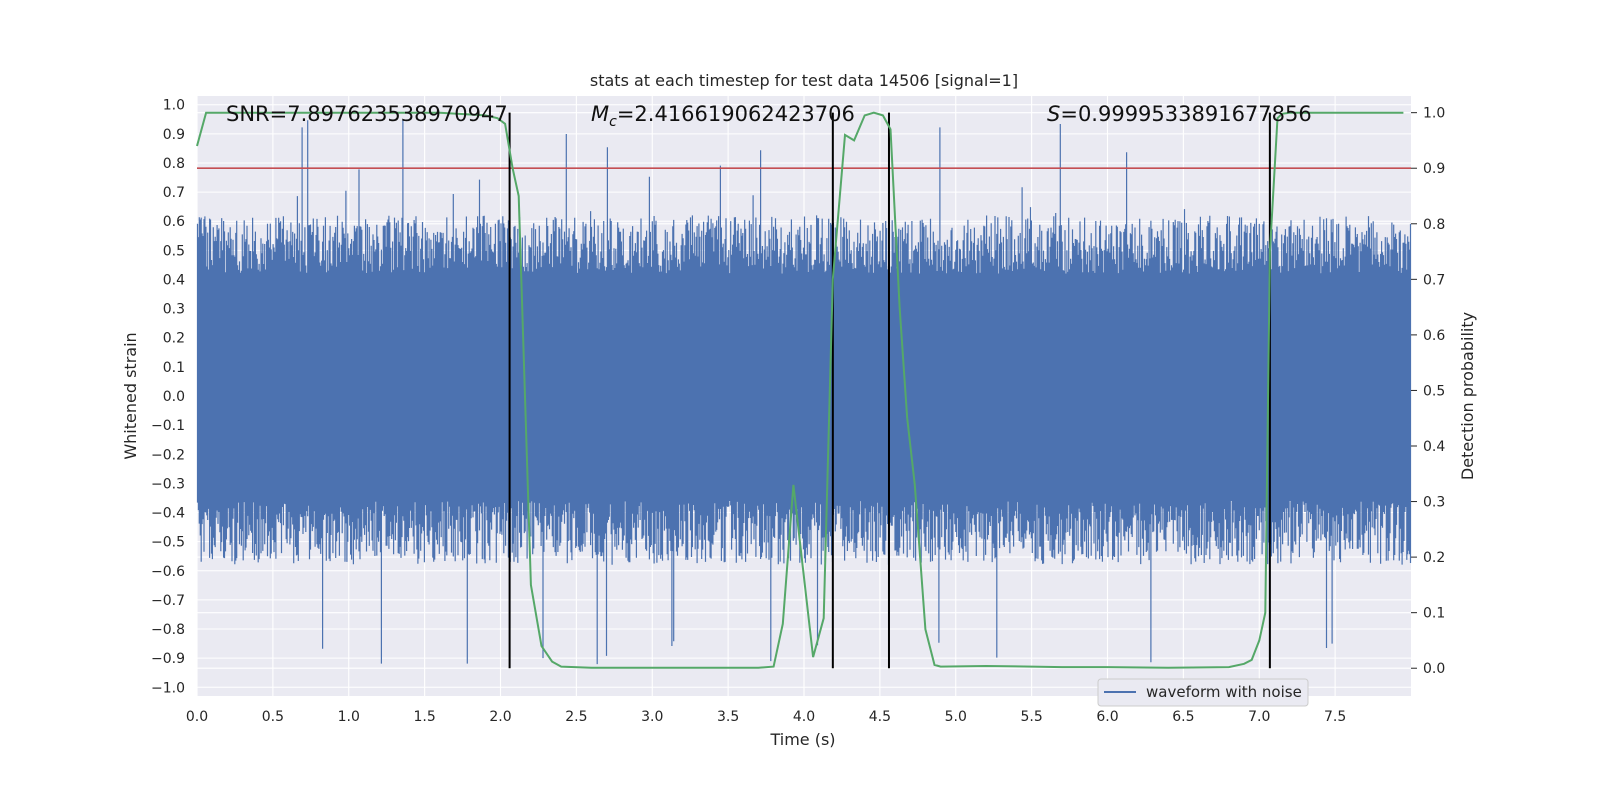  What do you see at coordinates (1224, 692) in the screenshot?
I see `legend-label-waveform: waveform with noise` at bounding box center [1224, 692].